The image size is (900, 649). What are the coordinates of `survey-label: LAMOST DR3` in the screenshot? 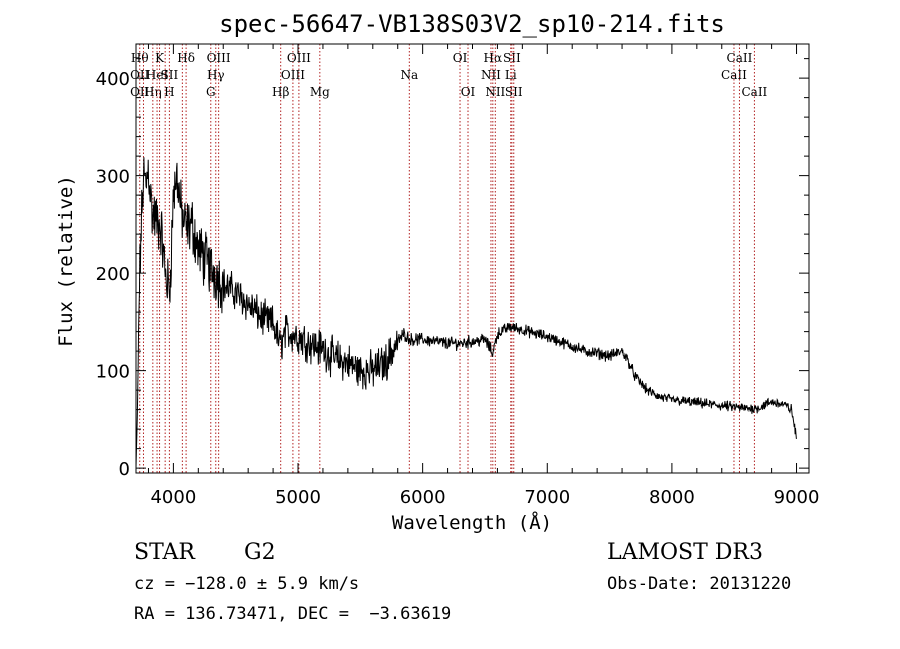 It's located at (685, 552).